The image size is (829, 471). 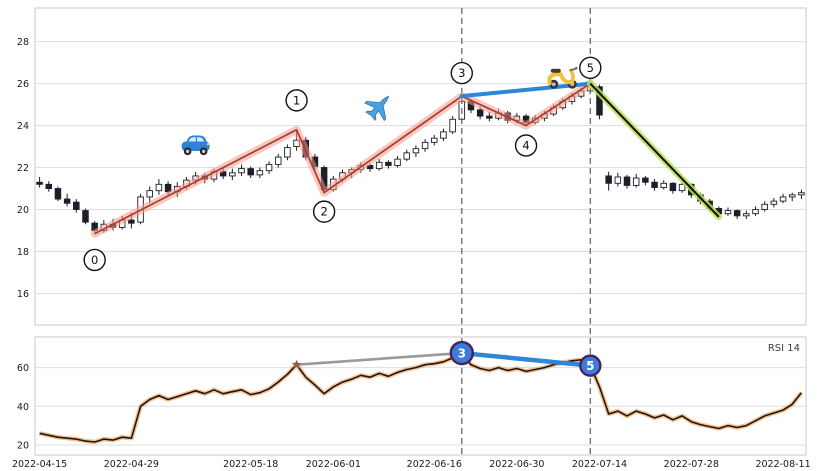 What do you see at coordinates (23, 42) in the screenshot?
I see `y-tick-label: 28` at bounding box center [23, 42].